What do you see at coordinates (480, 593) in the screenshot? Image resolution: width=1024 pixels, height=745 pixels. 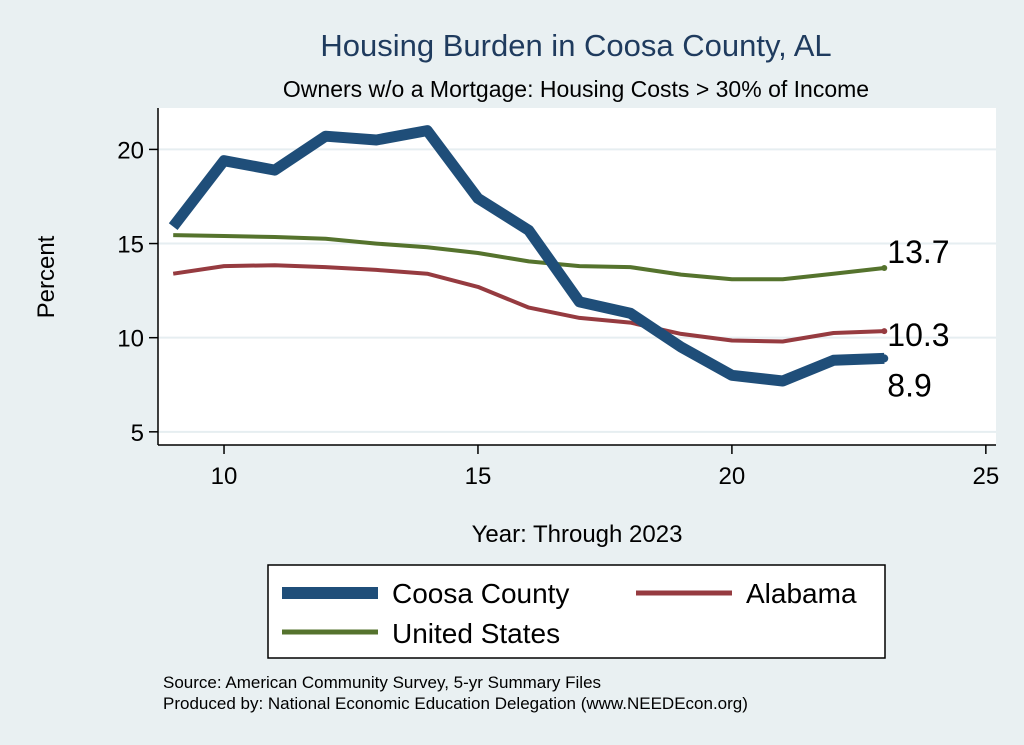 I see `legend-label-coosa-county: Coosa County` at bounding box center [480, 593].